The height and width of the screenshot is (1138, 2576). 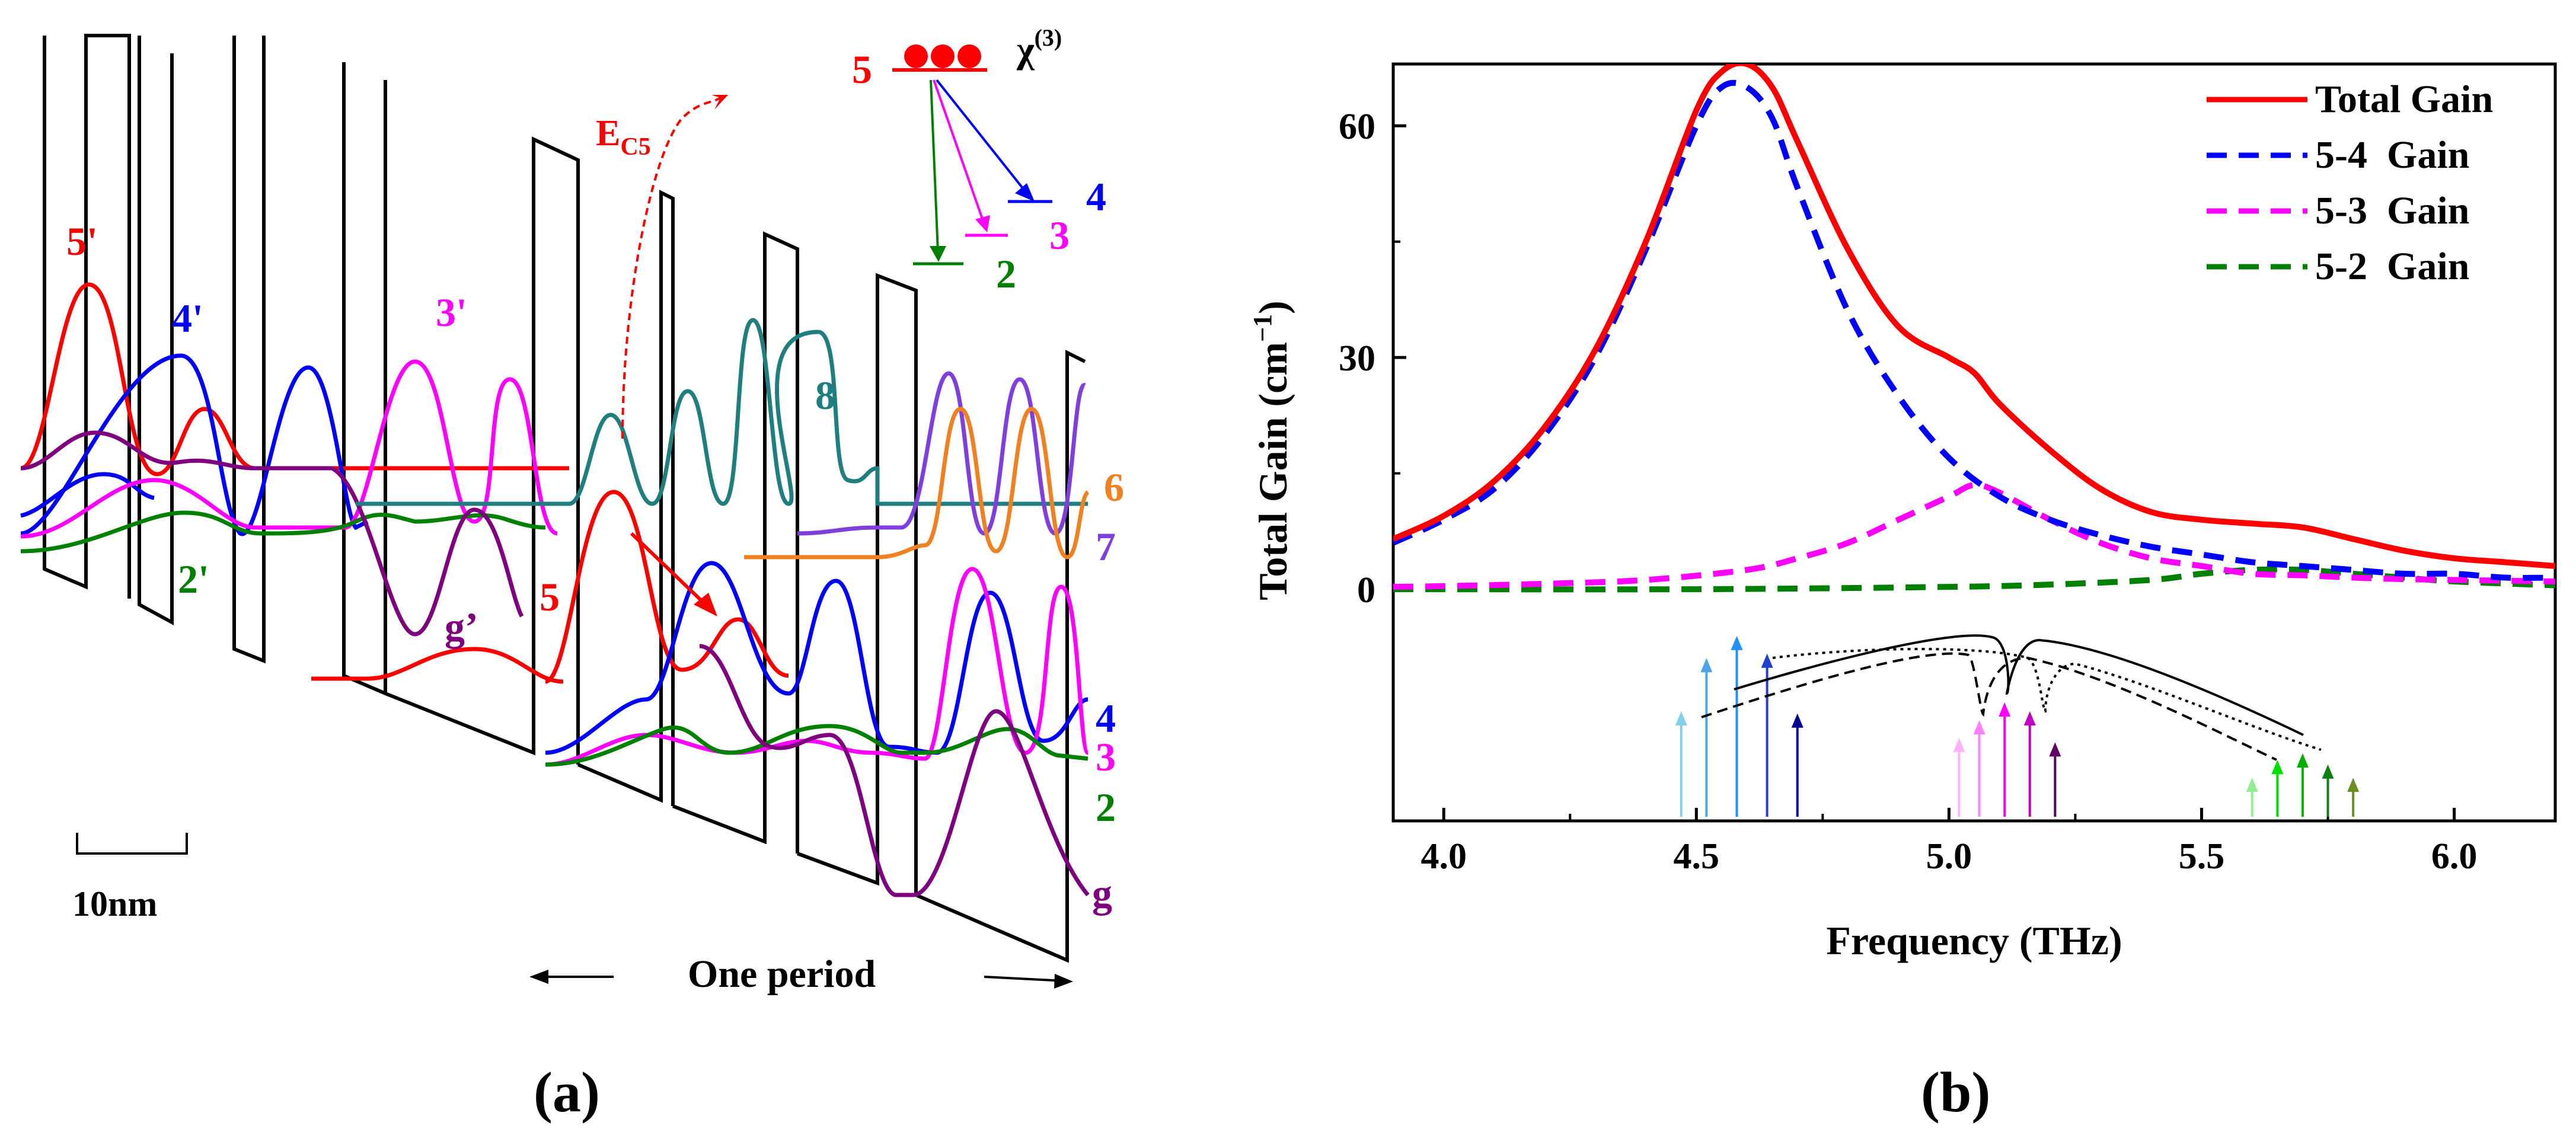 What do you see at coordinates (2454, 856) in the screenshot?
I see `x-tick-label: 6.0` at bounding box center [2454, 856].